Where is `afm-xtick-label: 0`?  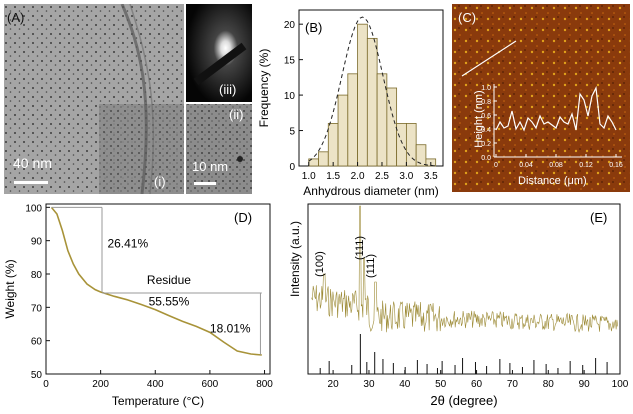 afm-xtick-label: 0 is located at coordinates (496, 165).